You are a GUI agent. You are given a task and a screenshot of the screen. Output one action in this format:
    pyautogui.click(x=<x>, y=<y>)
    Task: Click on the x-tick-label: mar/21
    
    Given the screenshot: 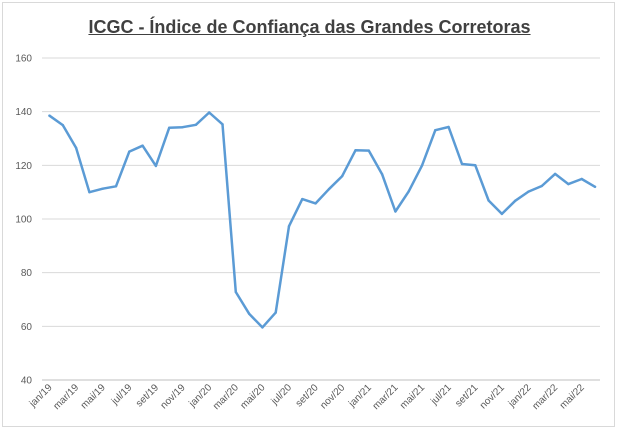 What is the action you would take?
    pyautogui.click(x=386, y=397)
    